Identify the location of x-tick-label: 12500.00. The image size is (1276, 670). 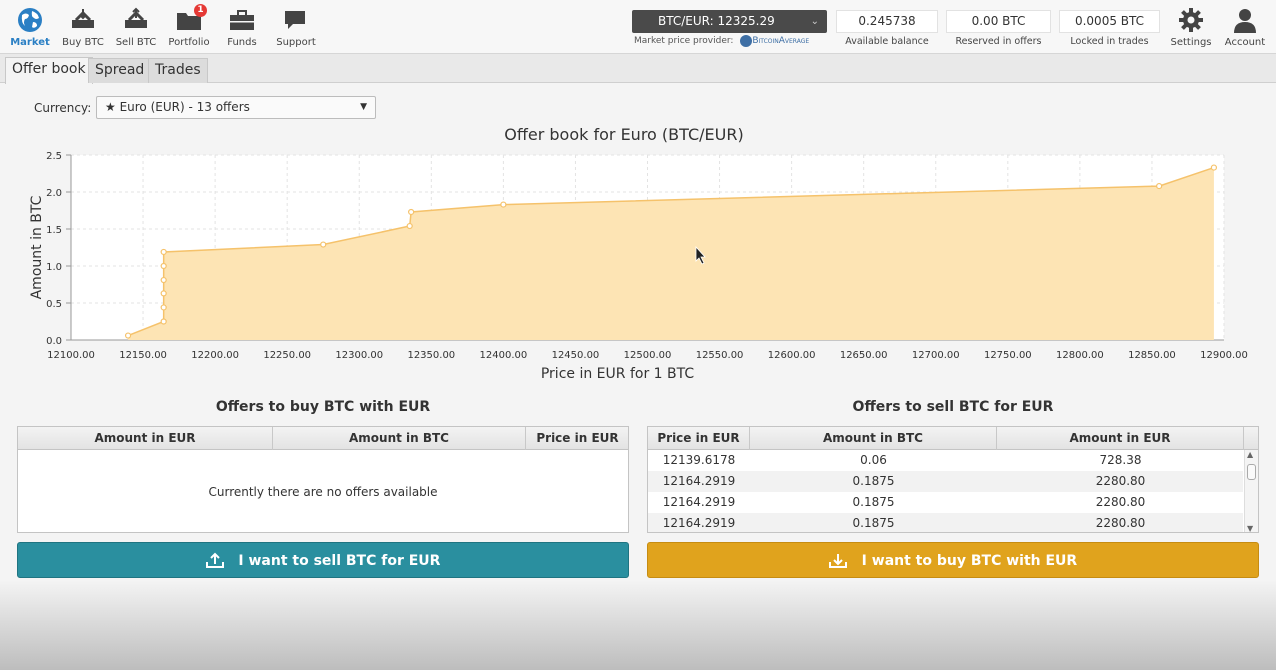
(648, 355).